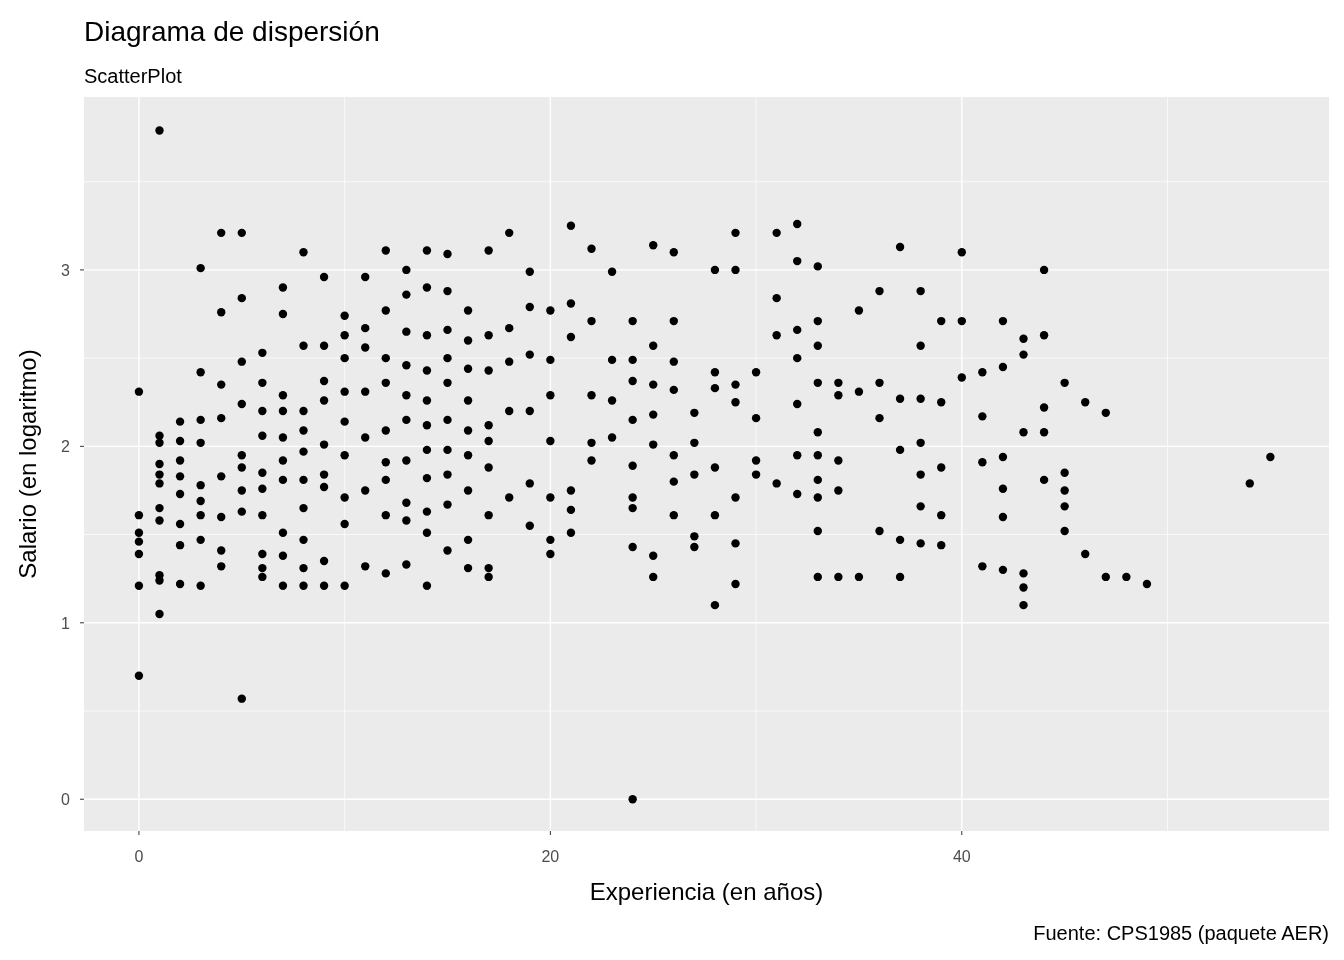  Describe the element at coordinates (706, 891) in the screenshot. I see `x-axis-title: Experiencia (en años)` at that location.